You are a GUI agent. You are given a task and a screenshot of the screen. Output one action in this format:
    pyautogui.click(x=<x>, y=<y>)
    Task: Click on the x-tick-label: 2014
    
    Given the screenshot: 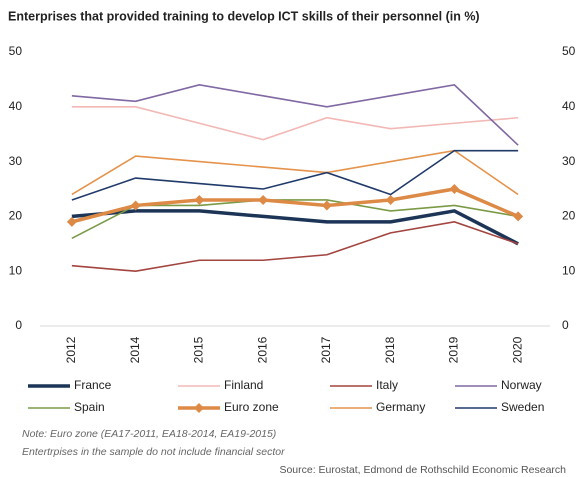 What is the action you would take?
    pyautogui.click(x=135, y=349)
    